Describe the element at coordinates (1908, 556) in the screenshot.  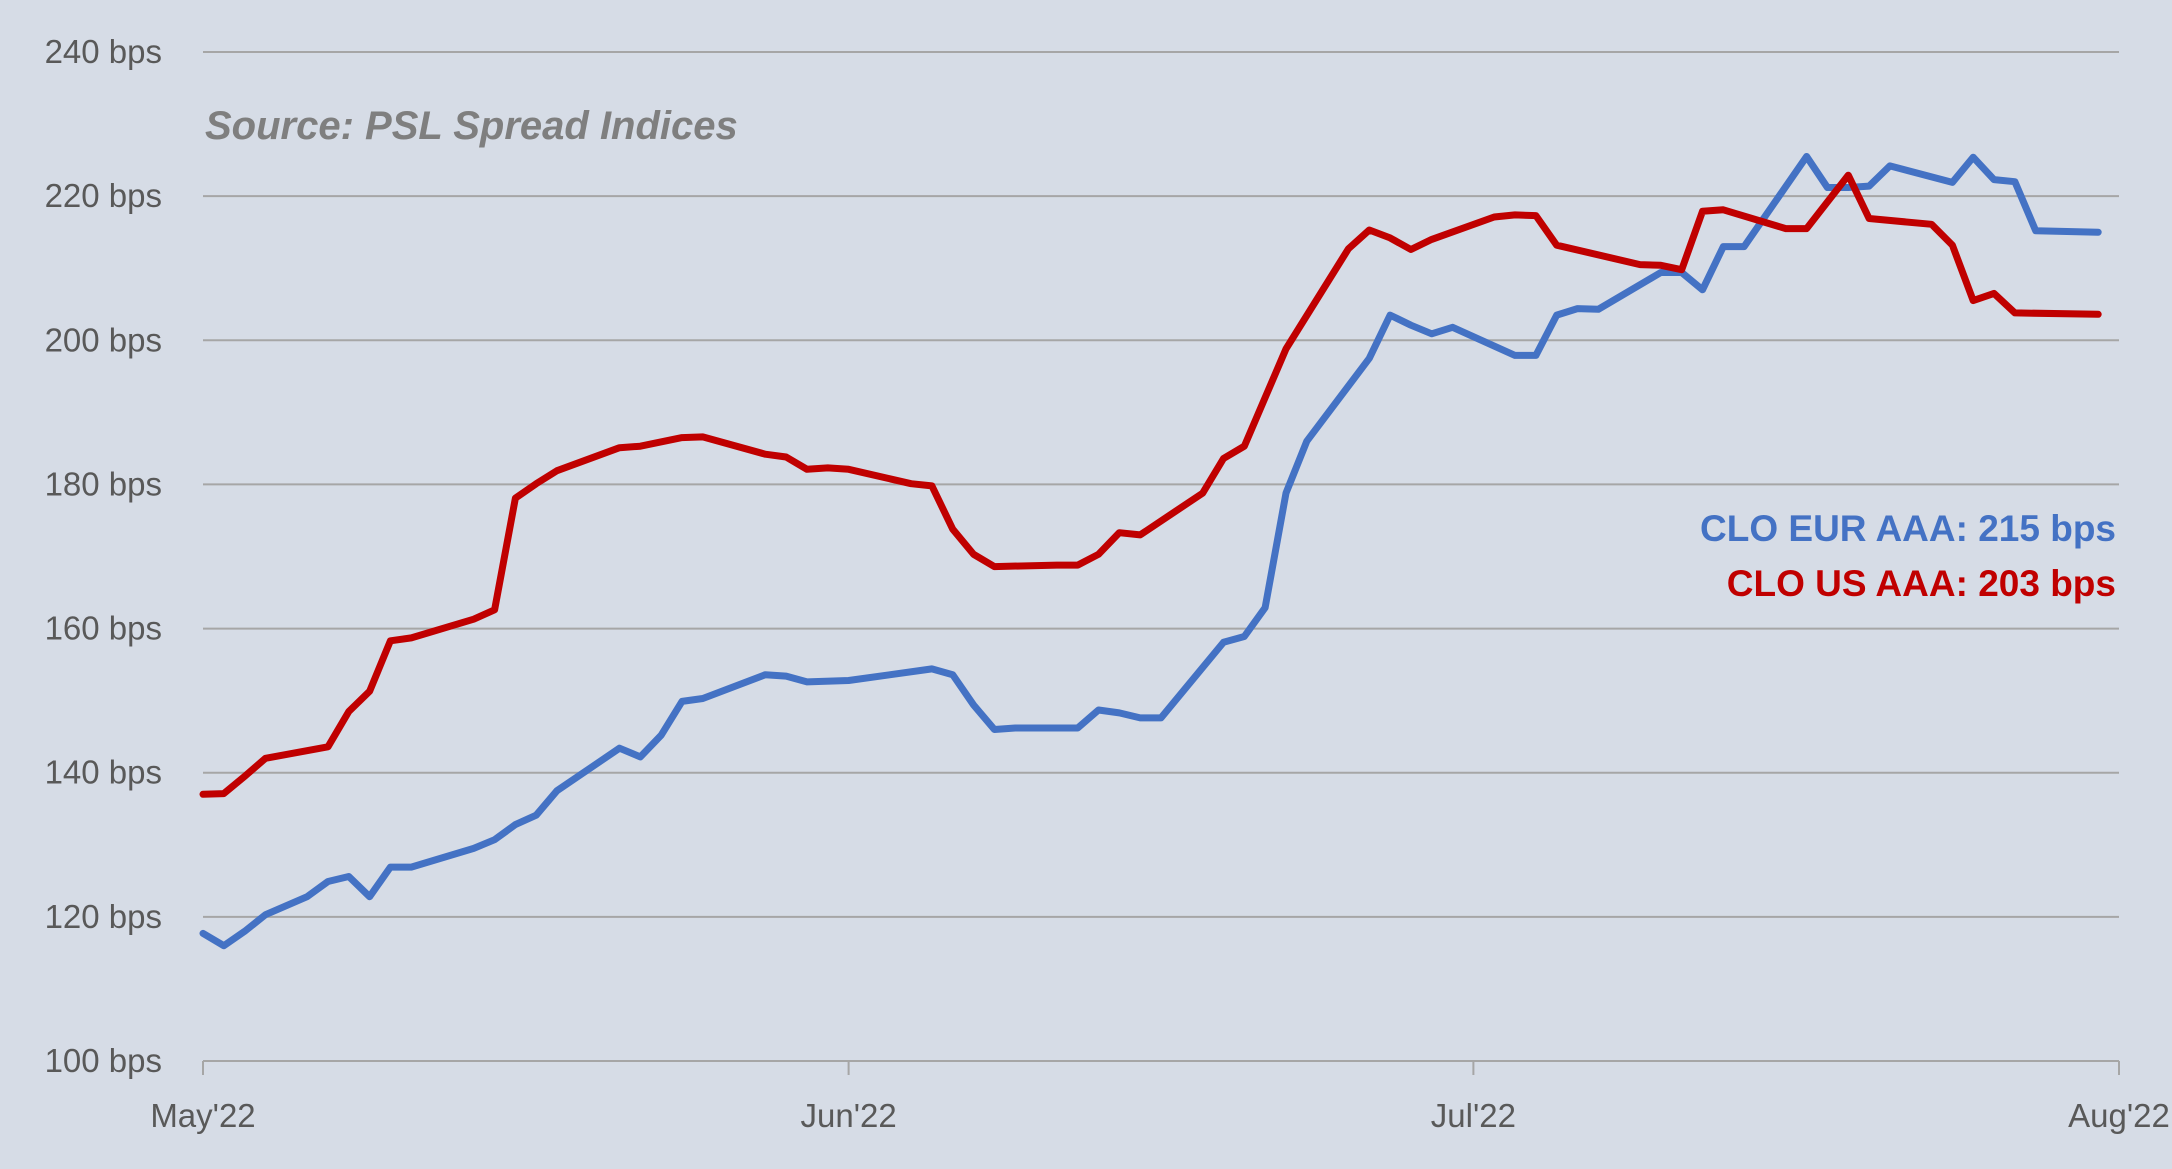
I see `legend: CLO EUR AAA: 215 bps CLO US AAA: 203 bps` at that location.